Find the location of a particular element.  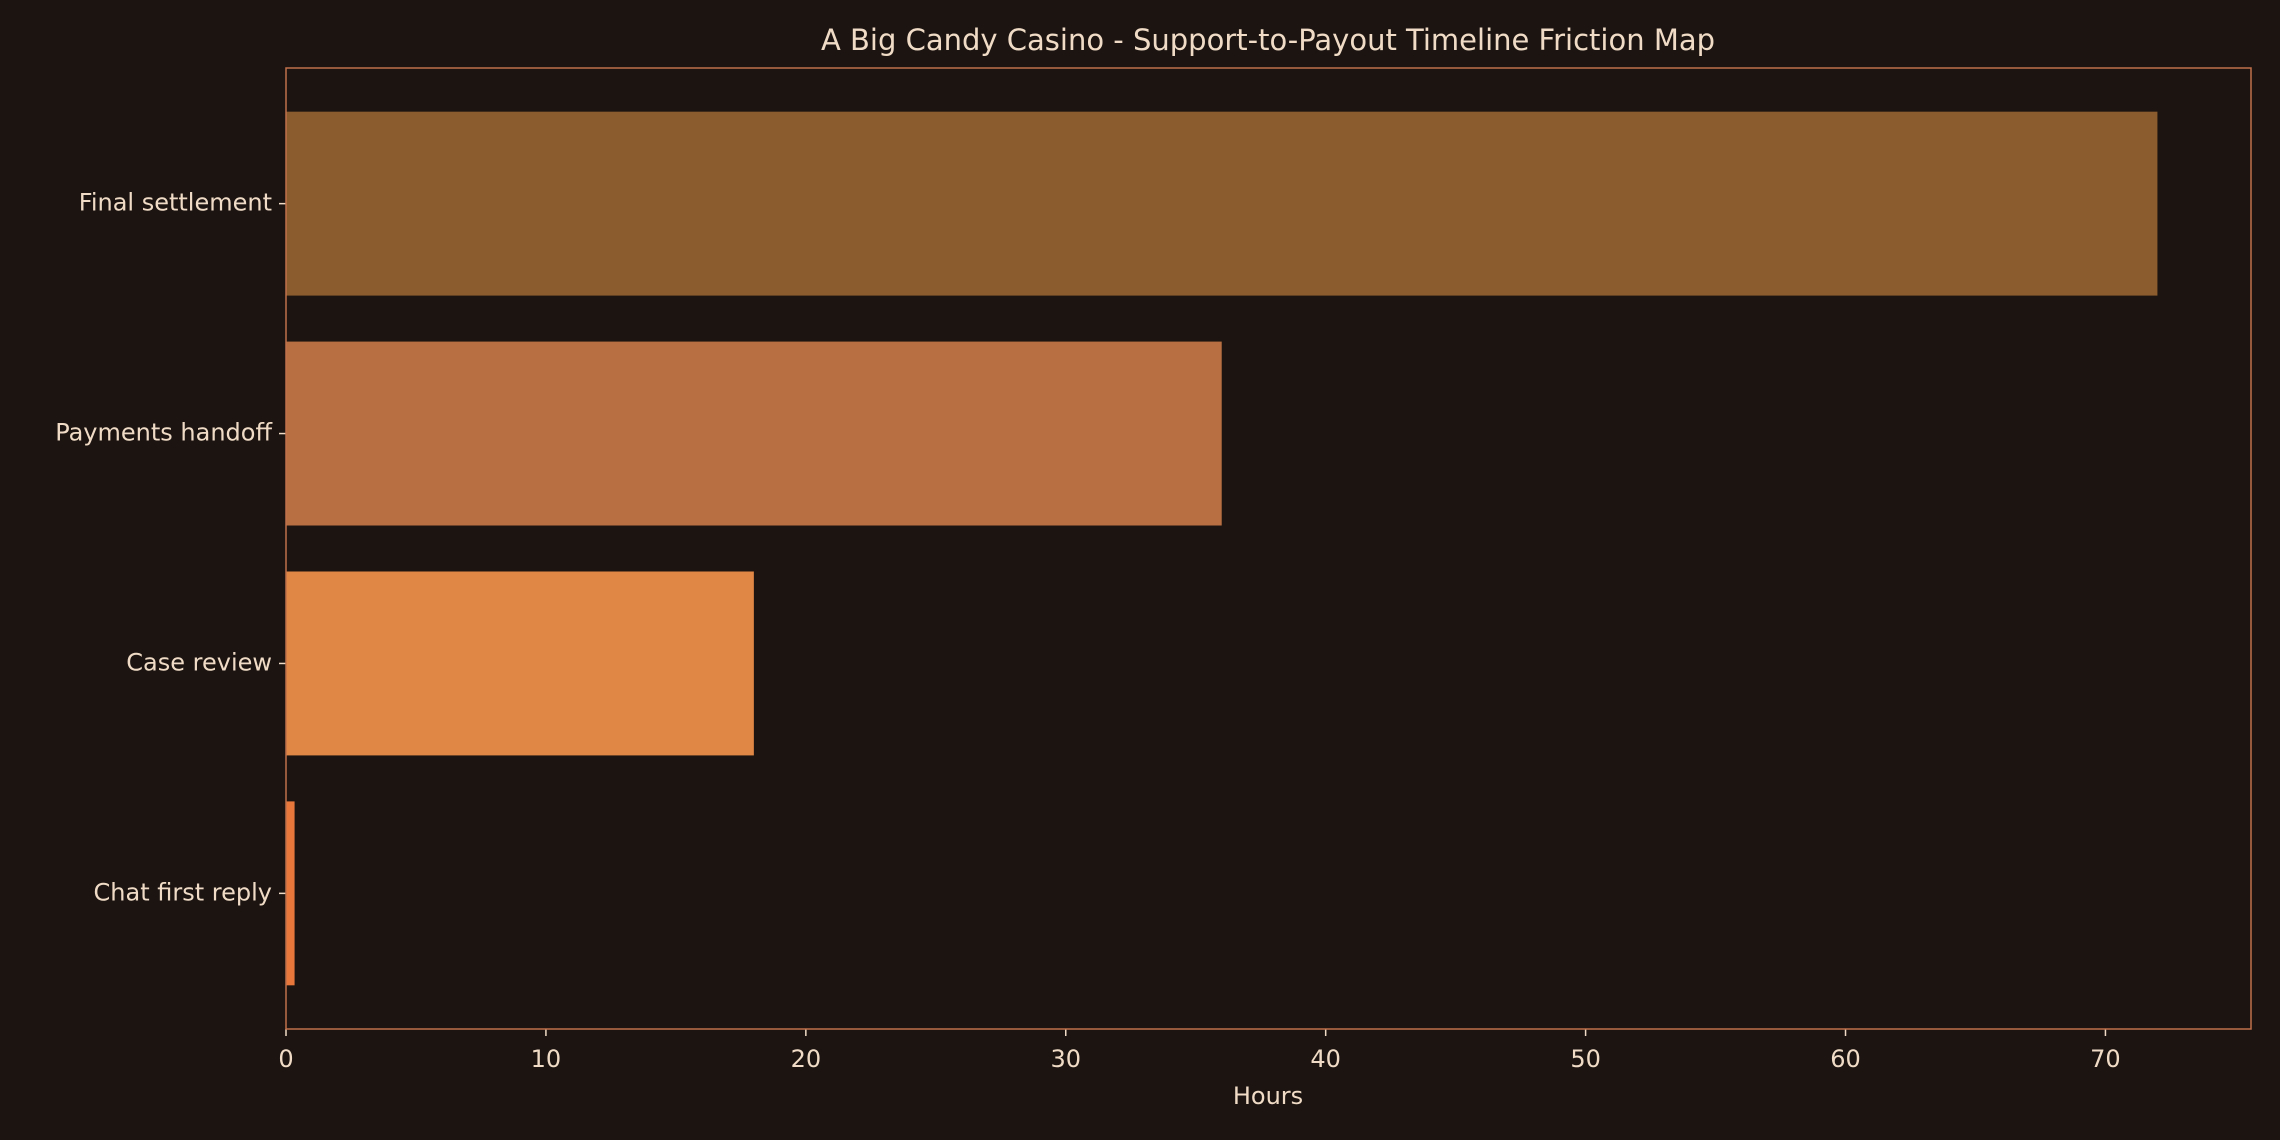

x-tick-label: 70 is located at coordinates (2105, 1059).